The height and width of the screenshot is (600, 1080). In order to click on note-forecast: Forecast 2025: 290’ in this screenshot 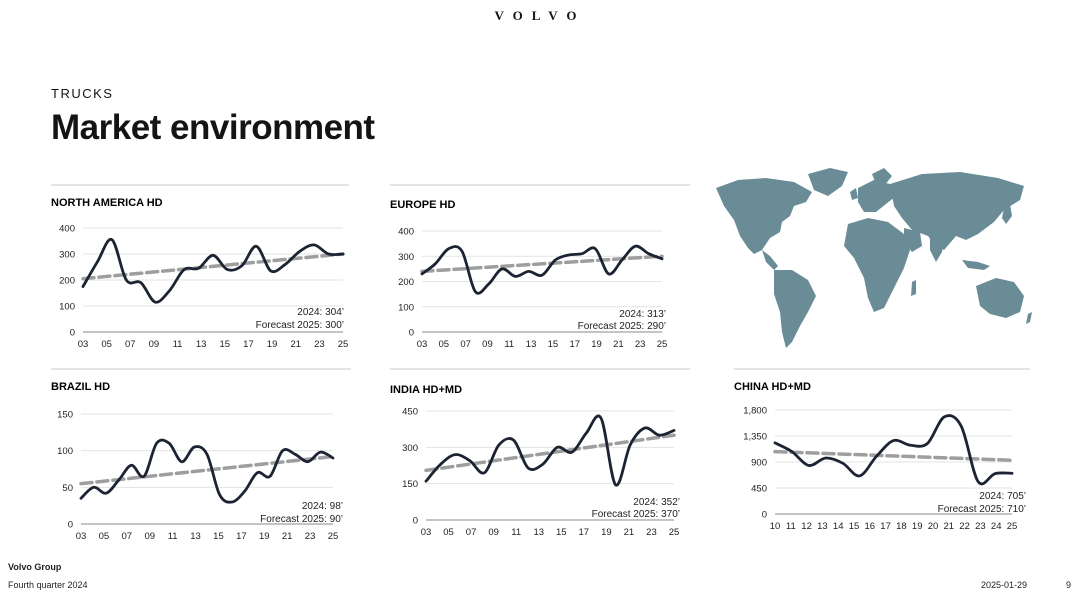, I will do `click(622, 326)`.